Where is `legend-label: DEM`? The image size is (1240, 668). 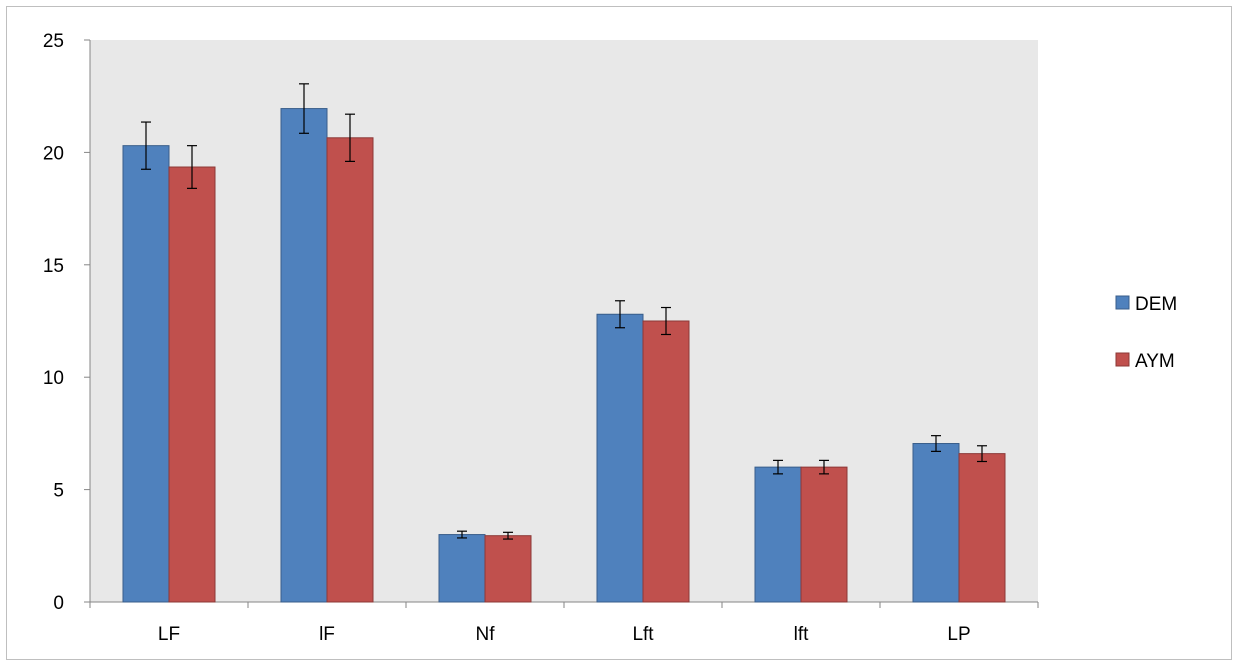
legend-label: DEM is located at coordinates (1156, 304).